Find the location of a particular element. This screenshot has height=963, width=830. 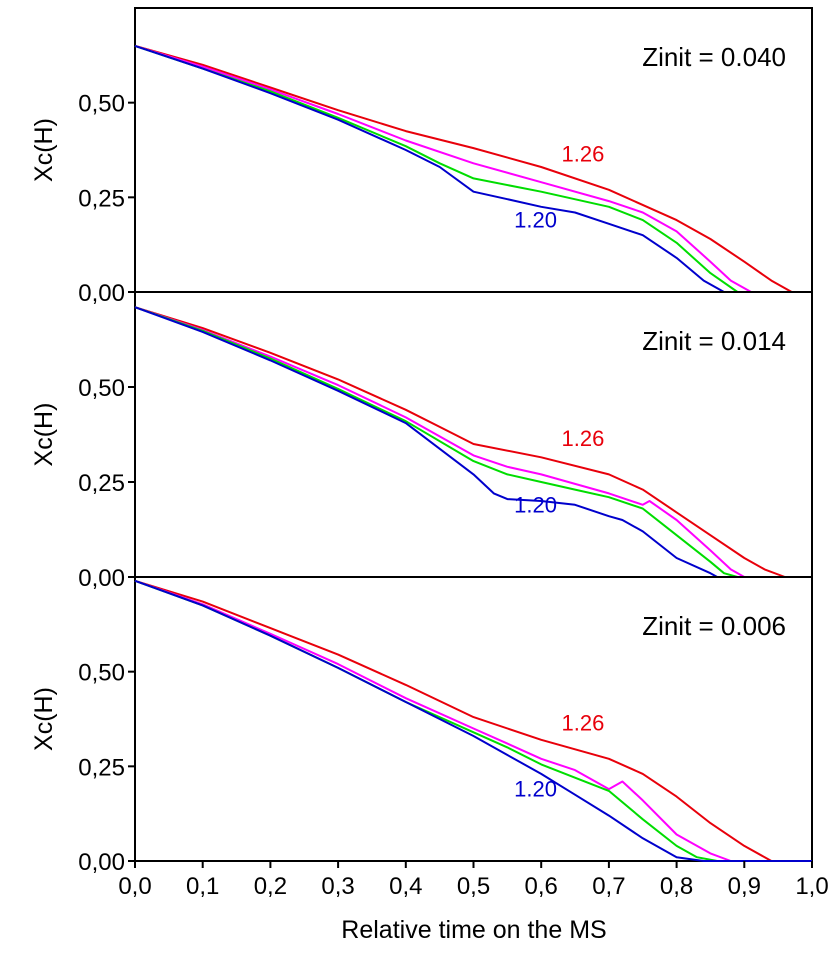

x-tick-label: 0,8 is located at coordinates (676, 886).